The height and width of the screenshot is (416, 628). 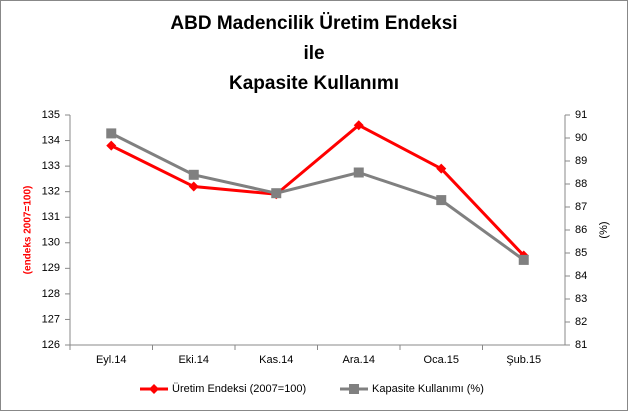 What do you see at coordinates (428, 389) in the screenshot?
I see `legend-label: Kapasite Kullanımı (%)` at bounding box center [428, 389].